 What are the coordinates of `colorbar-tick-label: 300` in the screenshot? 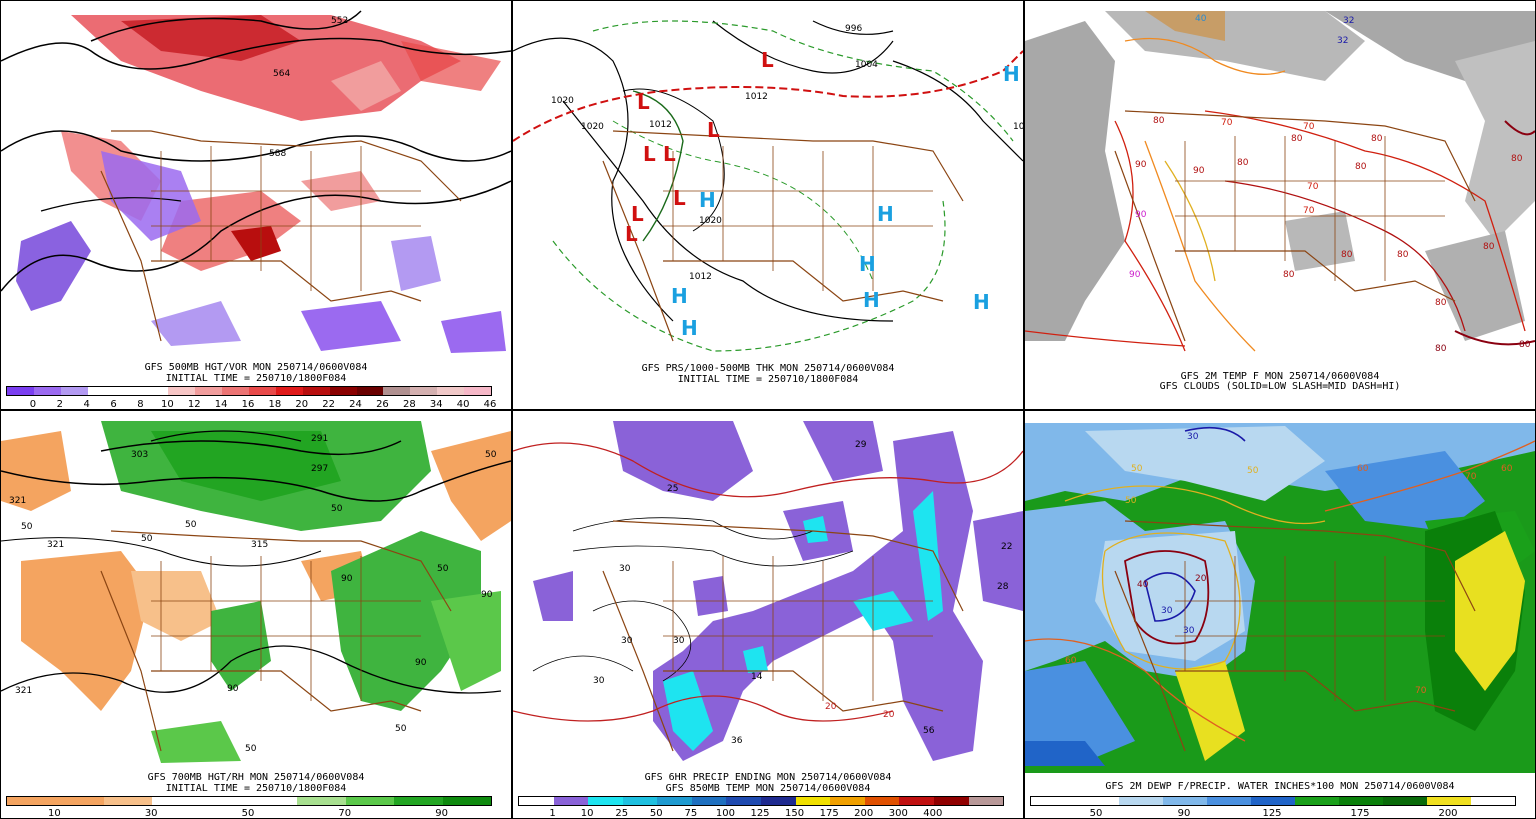 It's located at (898, 813).